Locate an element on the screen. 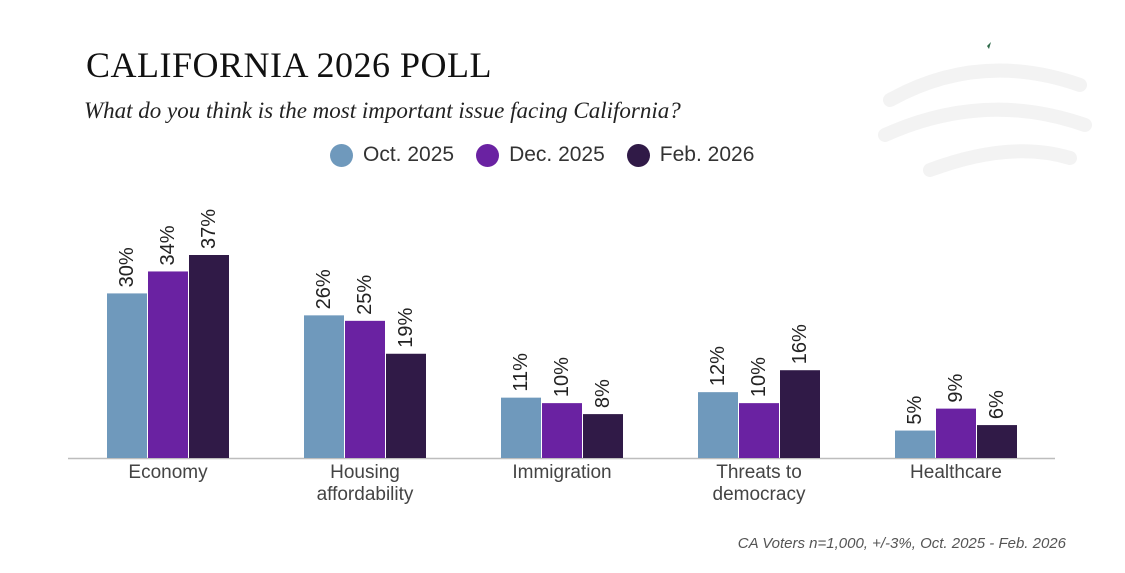 The width and height of the screenshot is (1125, 573). data-label-3-1: 10% is located at coordinates (759, 377).